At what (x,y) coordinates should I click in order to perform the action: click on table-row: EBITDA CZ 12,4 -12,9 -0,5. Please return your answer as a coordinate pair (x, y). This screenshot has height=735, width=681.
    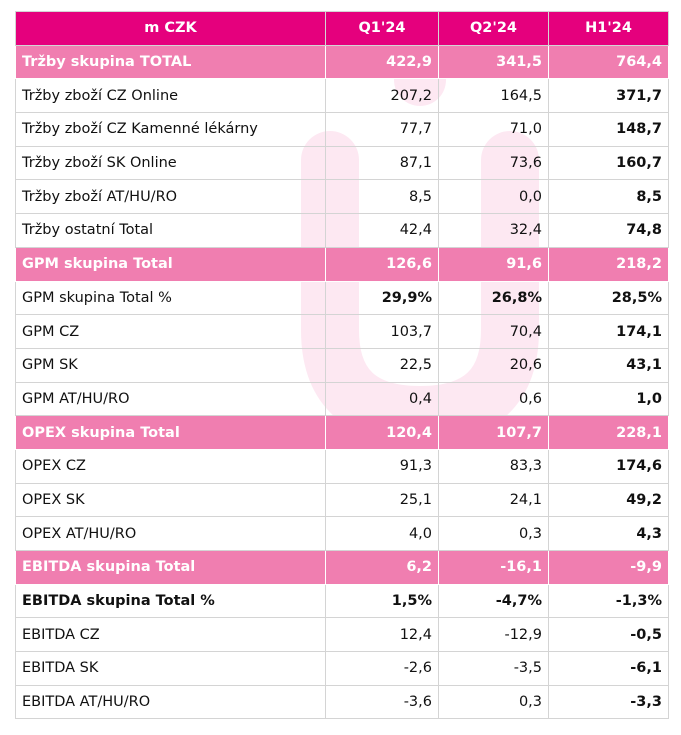
    Looking at the image, I should click on (342, 635).